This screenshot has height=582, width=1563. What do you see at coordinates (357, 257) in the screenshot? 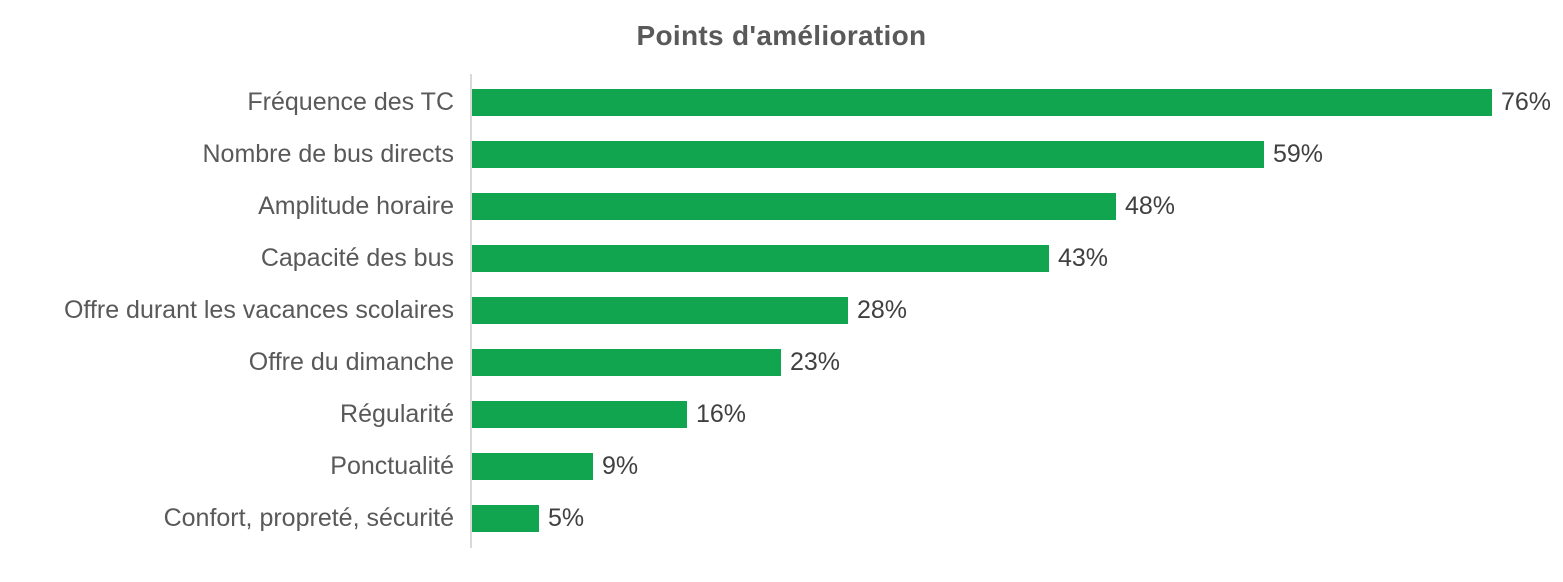
I see `category-label: Capacité des bus` at bounding box center [357, 257].